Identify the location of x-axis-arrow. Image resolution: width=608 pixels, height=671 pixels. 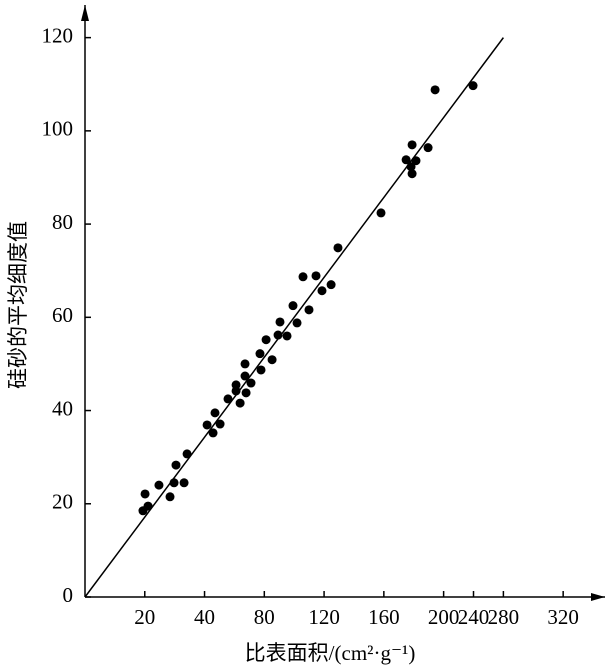
(598, 597).